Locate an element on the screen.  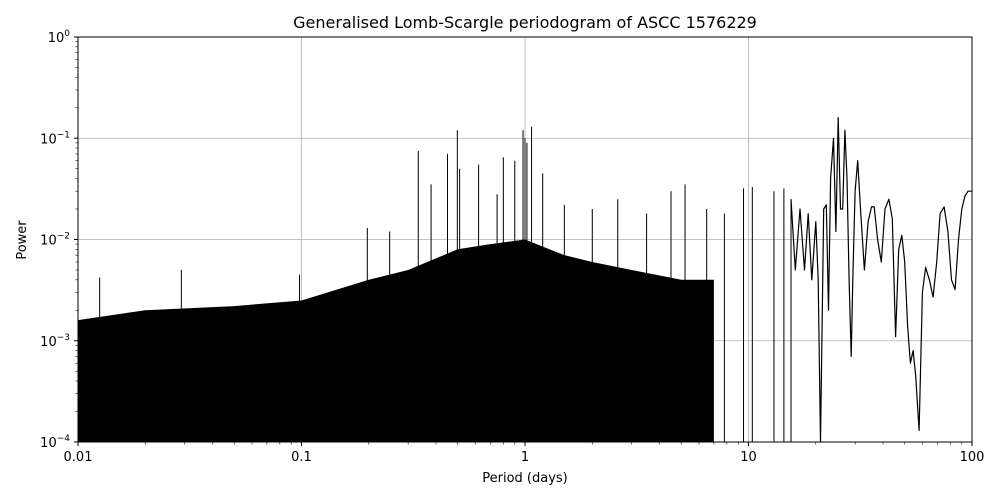
x-tick-label: 1 is located at coordinates (525, 457).